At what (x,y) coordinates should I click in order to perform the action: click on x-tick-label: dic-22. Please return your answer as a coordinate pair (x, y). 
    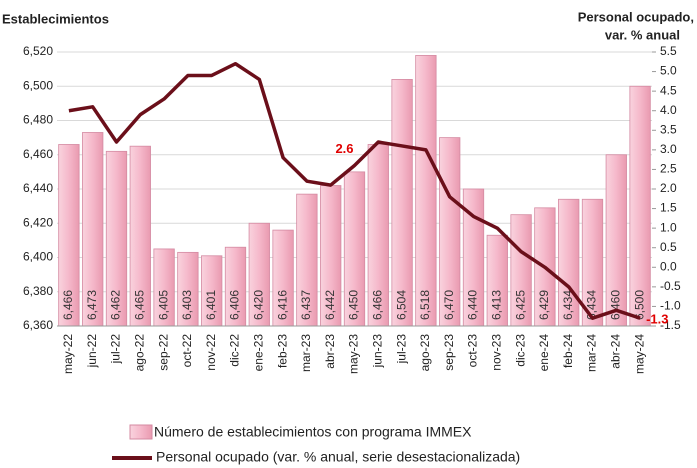
    Looking at the image, I should click on (235, 350).